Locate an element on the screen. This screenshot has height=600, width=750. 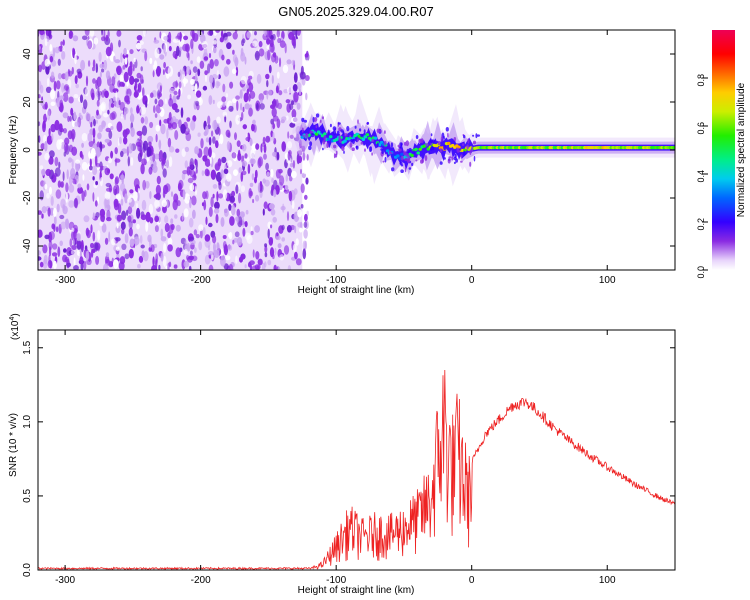
spectrogram-ytick-label: 40 is located at coordinates (27, 54).